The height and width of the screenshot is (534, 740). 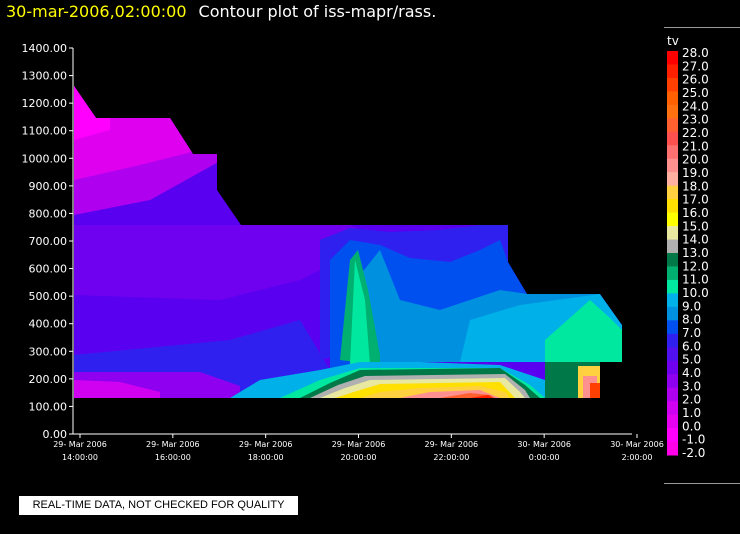 What do you see at coordinates (695, 53) in the screenshot?
I see `colorbar-level-label: 28.0` at bounding box center [695, 53].